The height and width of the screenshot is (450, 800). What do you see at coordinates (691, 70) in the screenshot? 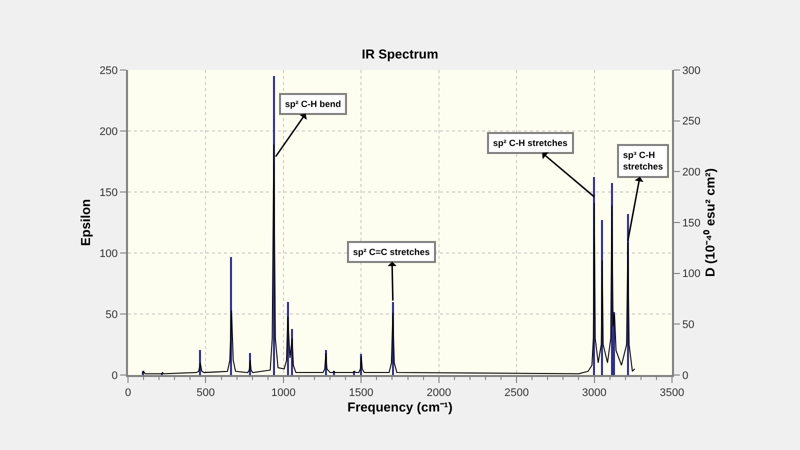
I see `y2-tick-label: 300` at bounding box center [691, 70].